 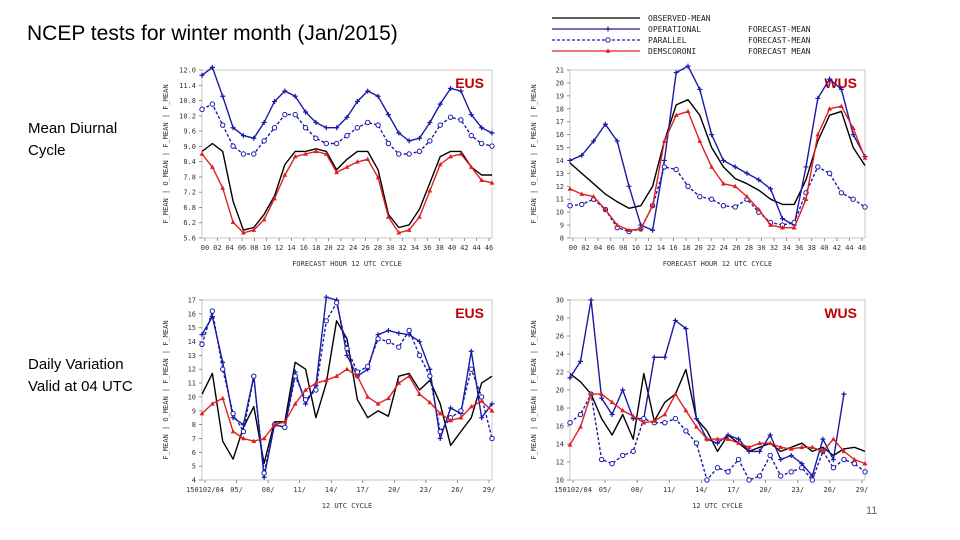 What do you see at coordinates (242, 248) in the screenshot?
I see `x-tick-label: 06` at bounding box center [242, 248].